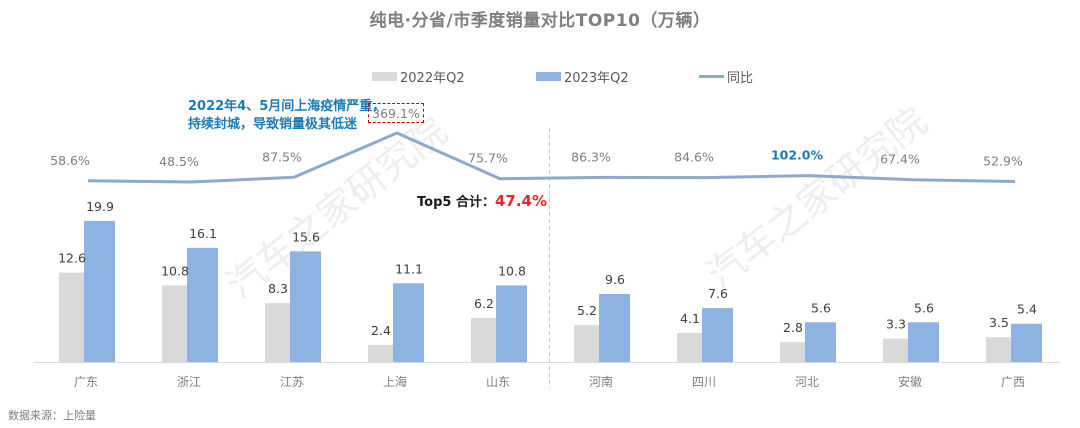 This screenshot has height=428, width=1080. Describe the element at coordinates (596, 78) in the screenshot. I see `legend-label-2023q2: 2023年Q2` at that location.